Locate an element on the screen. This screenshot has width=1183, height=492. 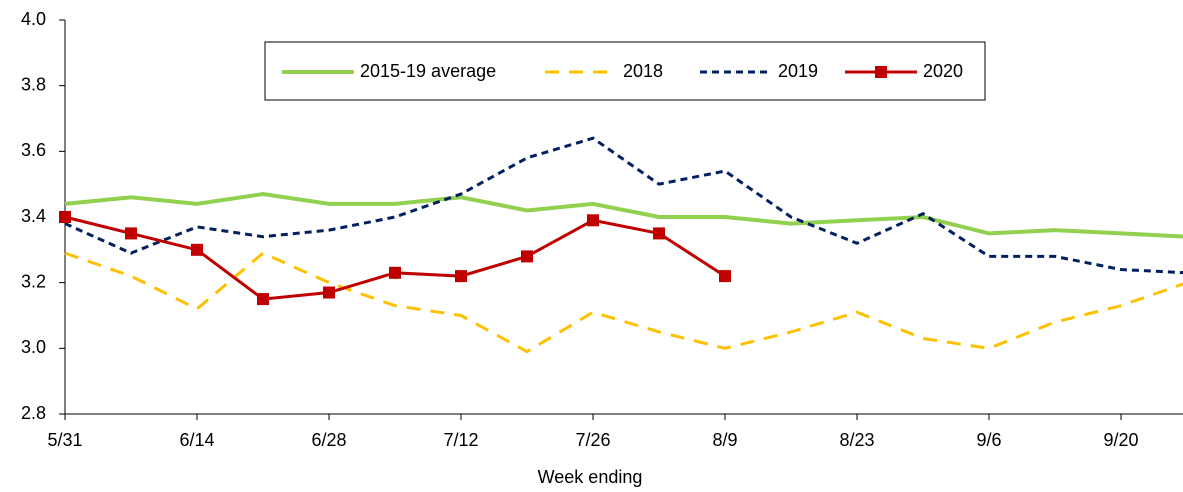
x-tick-label: 8/9 is located at coordinates (724, 440).